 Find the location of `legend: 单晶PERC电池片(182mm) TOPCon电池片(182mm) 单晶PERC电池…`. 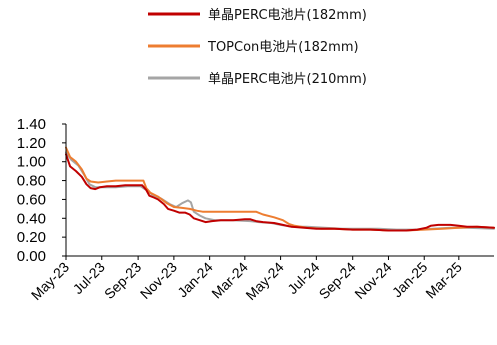

legend: 单晶PERC电池片(182mm) TOPCon电池片(182mm) 单晶PERC电池… is located at coordinates (257, 47).